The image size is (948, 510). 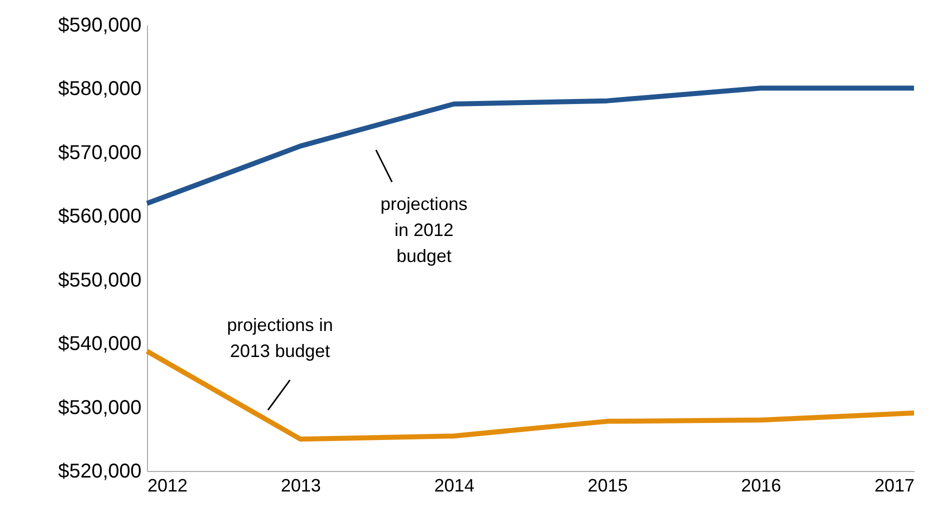 What do you see at coordinates (894, 486) in the screenshot?
I see `x-tick-label: 2017` at bounding box center [894, 486].